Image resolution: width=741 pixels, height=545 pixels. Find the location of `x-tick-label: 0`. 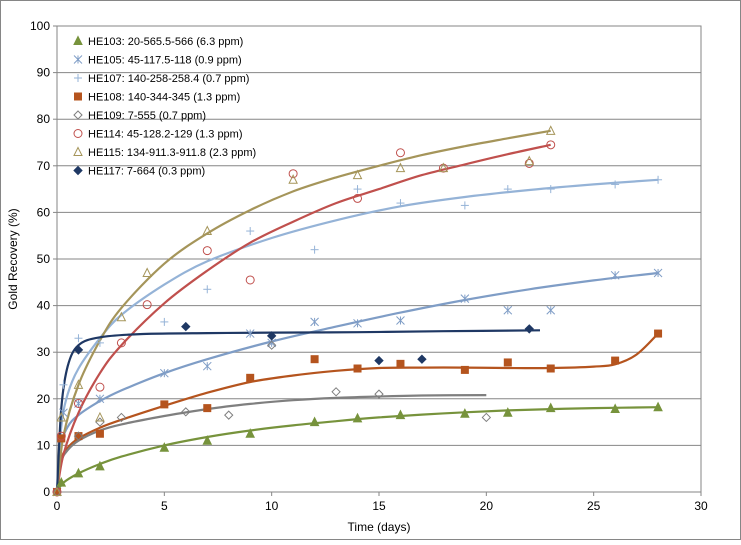

x-tick-label: 0 is located at coordinates (57, 506).